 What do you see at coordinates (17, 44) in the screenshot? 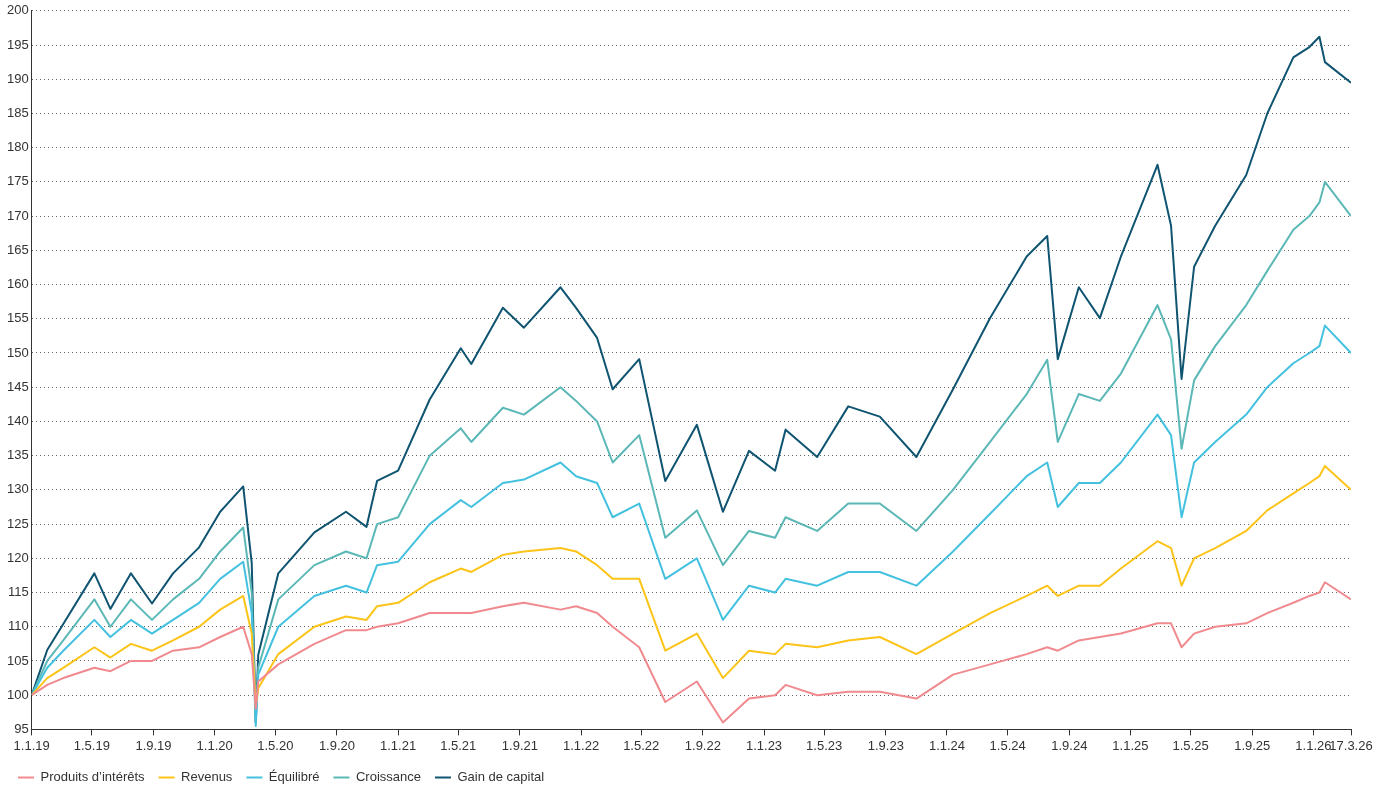
I see `y-tick-label: 195` at bounding box center [17, 44].